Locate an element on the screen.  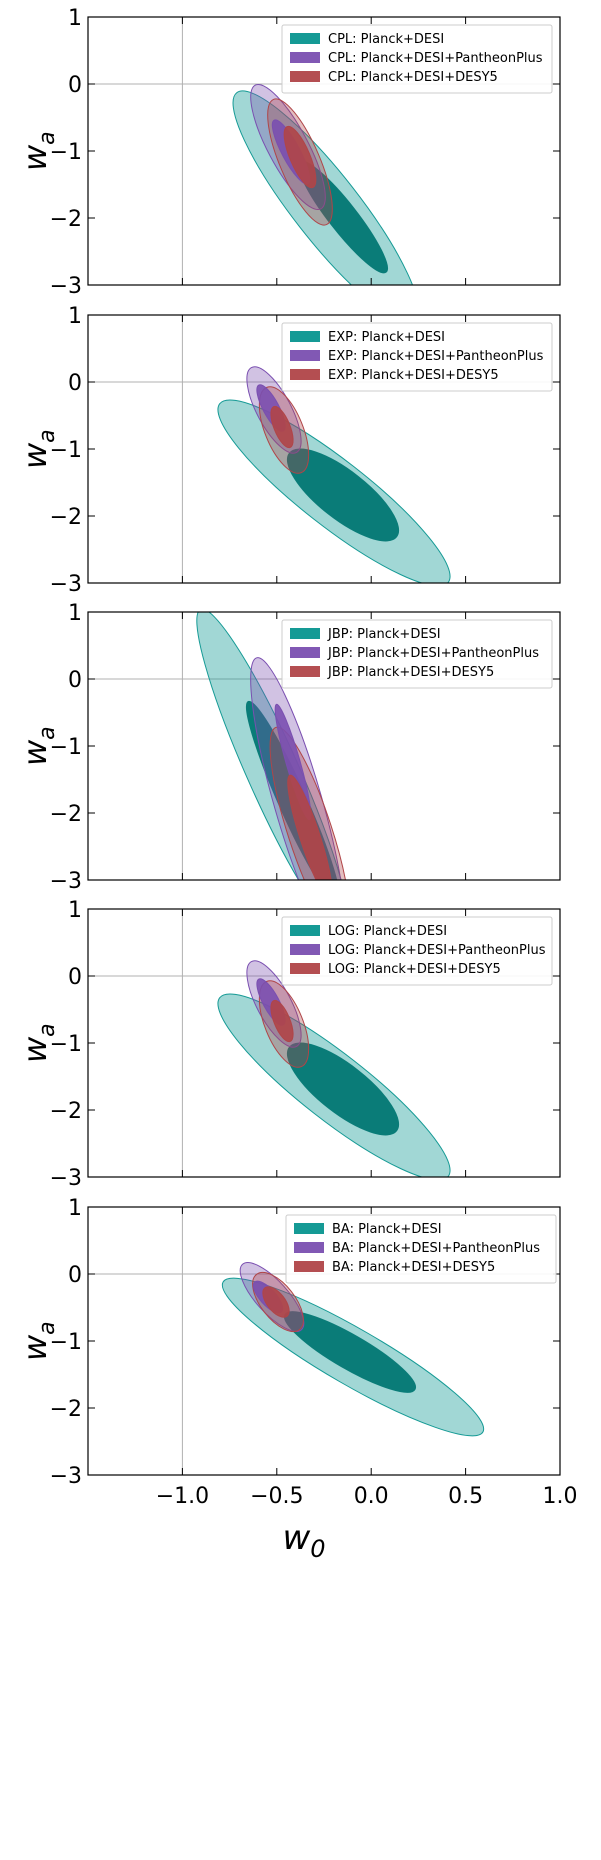
legend-label: JBP: Planck+DESI is located at coordinates (384, 634).